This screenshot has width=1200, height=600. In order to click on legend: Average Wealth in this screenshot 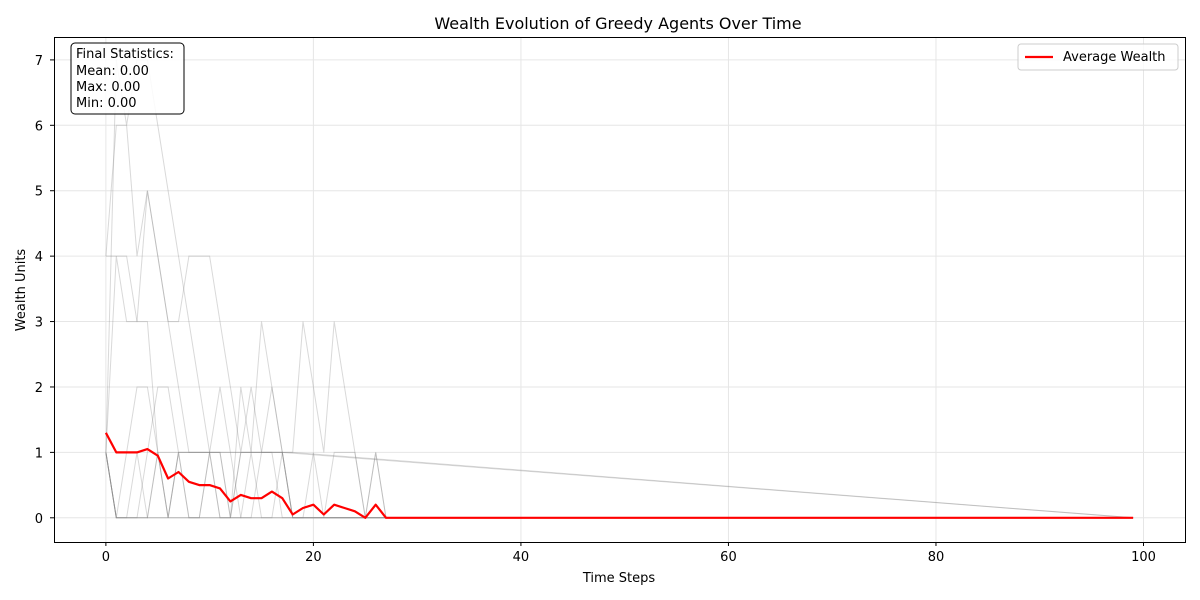, I will do `click(1098, 57)`.